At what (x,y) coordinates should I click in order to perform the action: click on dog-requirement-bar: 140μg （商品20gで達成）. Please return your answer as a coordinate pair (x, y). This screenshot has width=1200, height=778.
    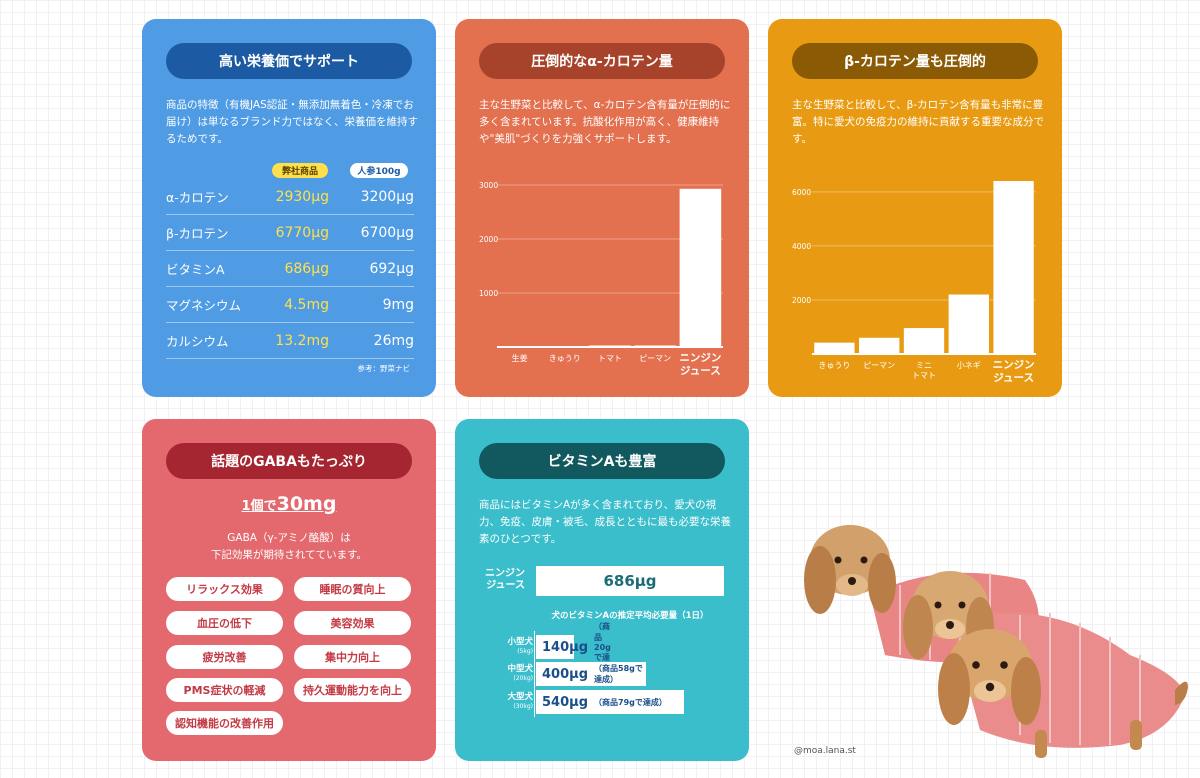
    Looking at the image, I should click on (573, 647).